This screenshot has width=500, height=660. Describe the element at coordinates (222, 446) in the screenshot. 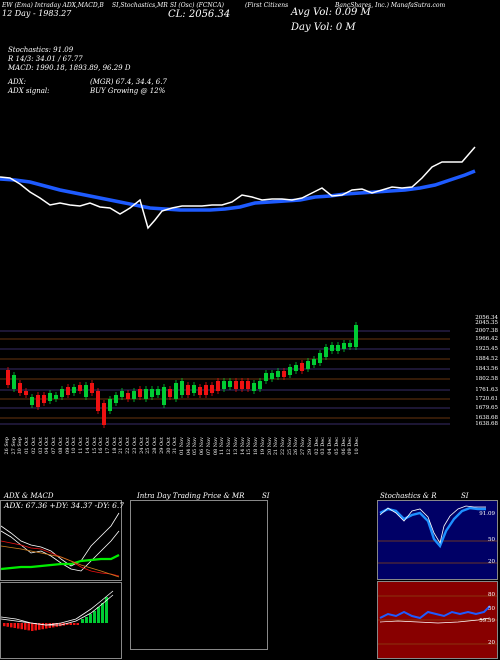

I see `date-label: 11 Nov` at that location.